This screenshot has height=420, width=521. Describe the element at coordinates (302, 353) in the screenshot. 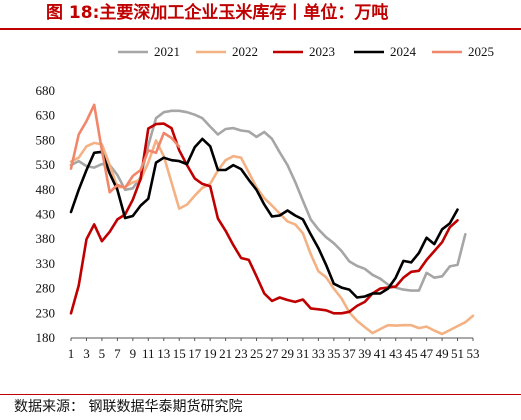

I see `x-tick-label: 31` at that location.